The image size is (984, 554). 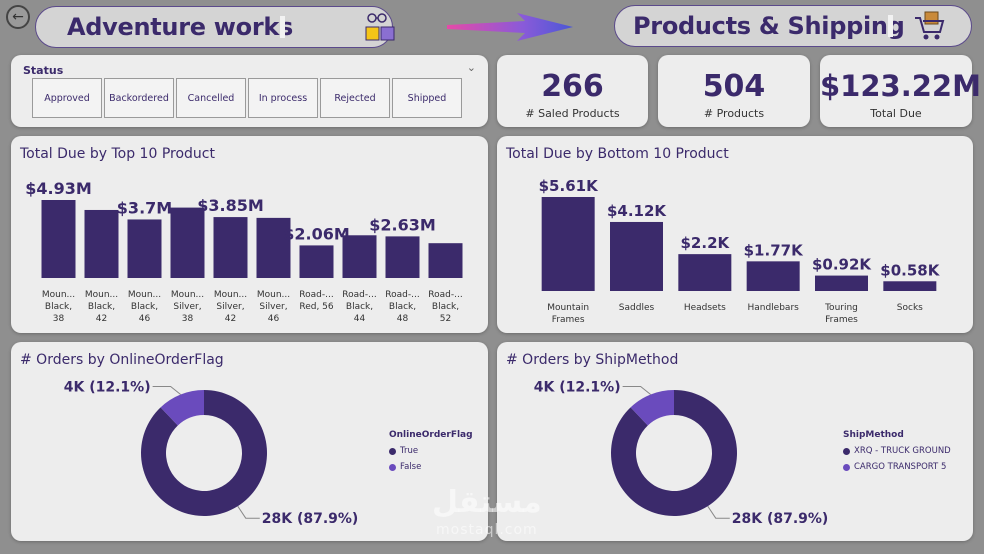 What do you see at coordinates (842, 265) in the screenshot?
I see `data-label: $0.92K` at bounding box center [842, 265].